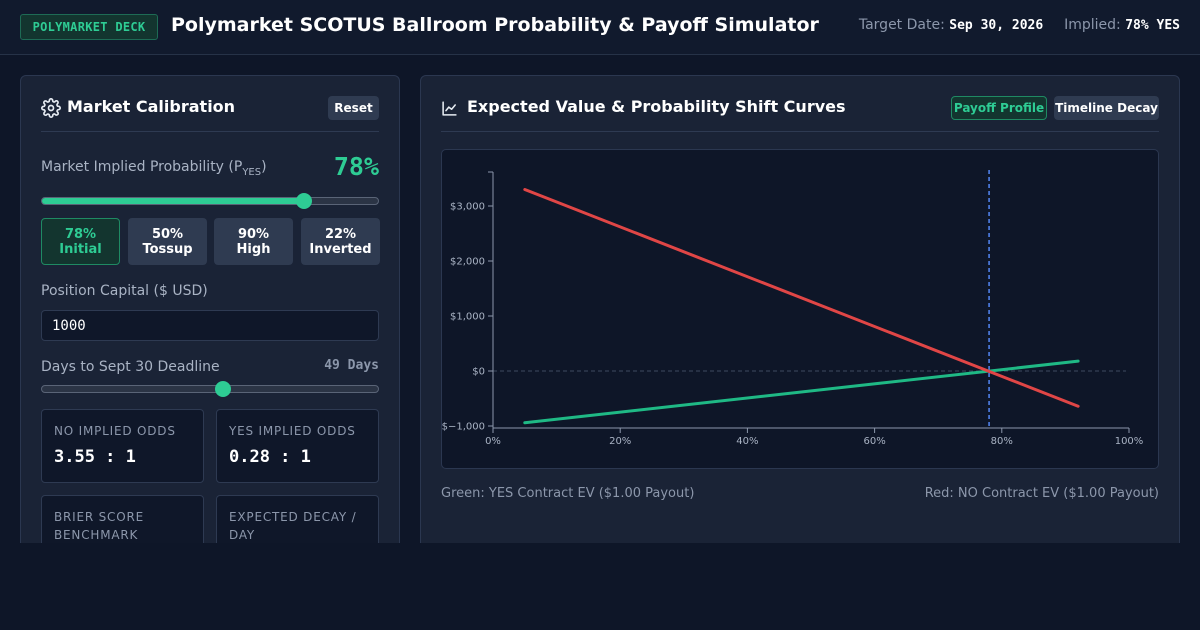 The image size is (1200, 630). I want to click on capital-input: 1000, so click(210, 325).